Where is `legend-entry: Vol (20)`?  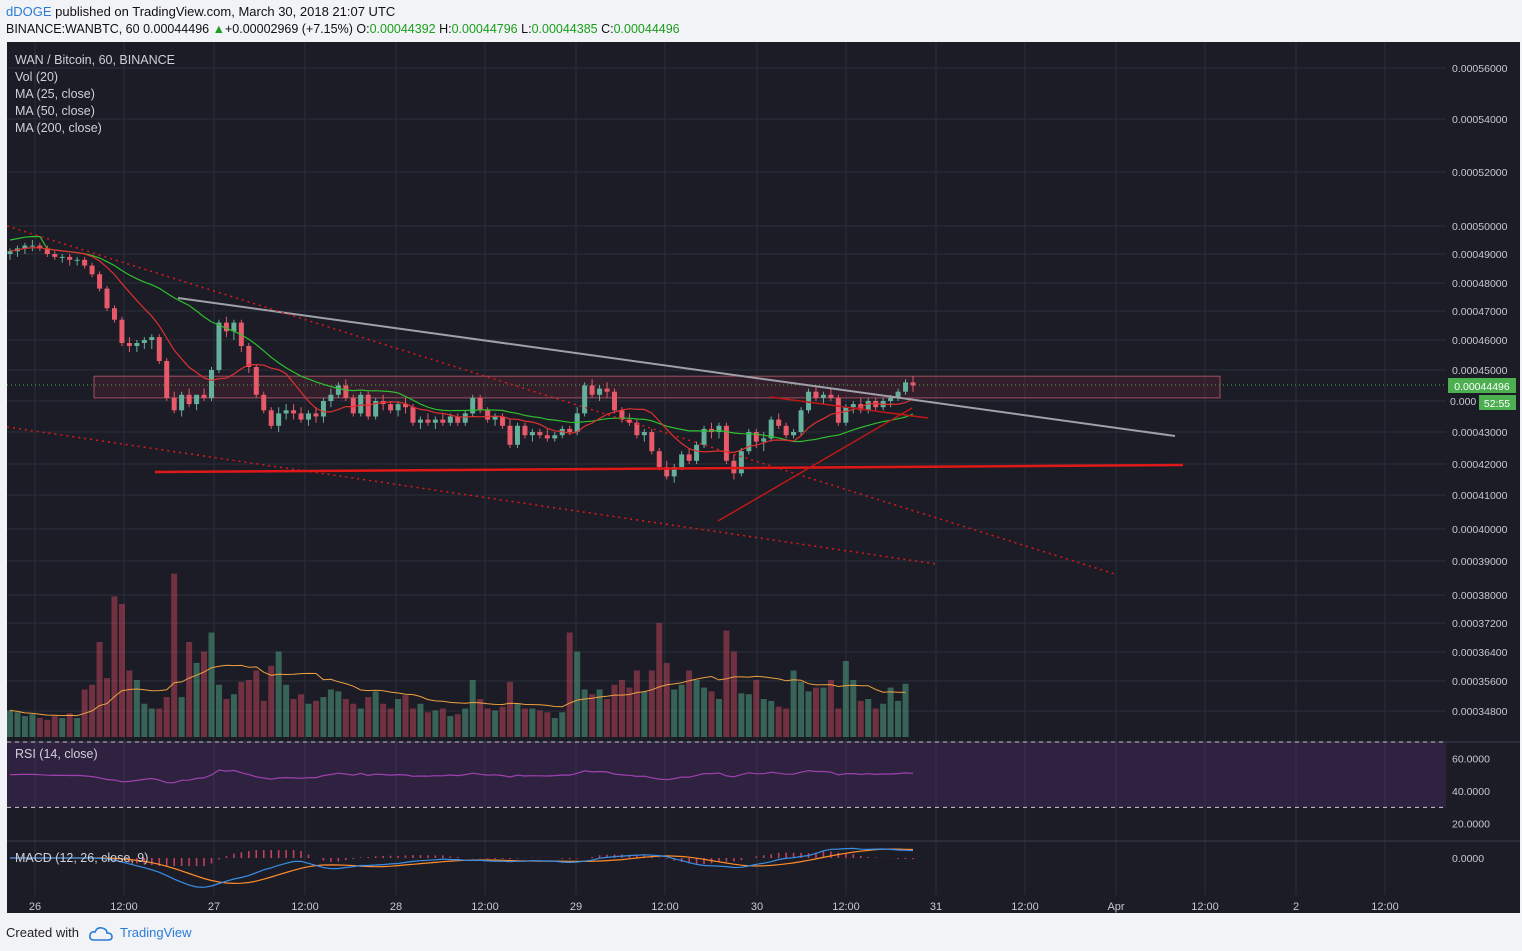 legend-entry: Vol (20) is located at coordinates (36, 77).